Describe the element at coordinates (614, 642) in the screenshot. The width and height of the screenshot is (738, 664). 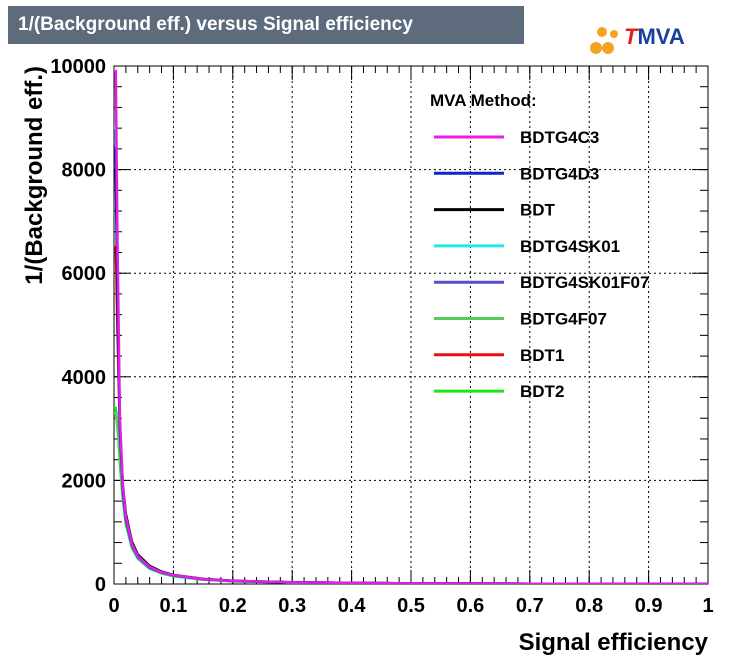
I see `x-axis-label: Signal efficiency` at that location.